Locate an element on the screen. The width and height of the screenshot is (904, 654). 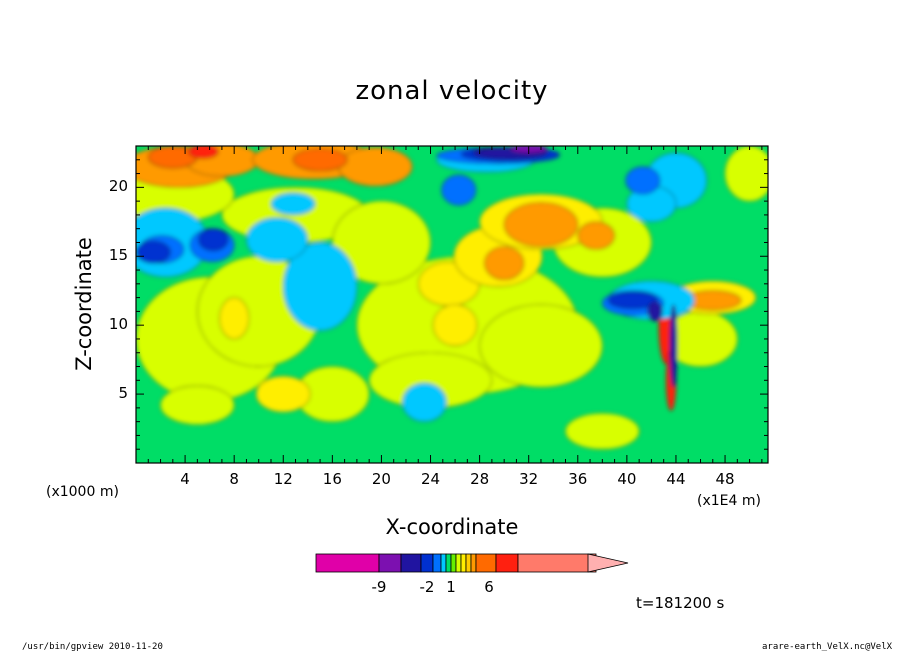
footer-program-date: /usr/bin/gpview 2010-11-20 is located at coordinates (92, 647).